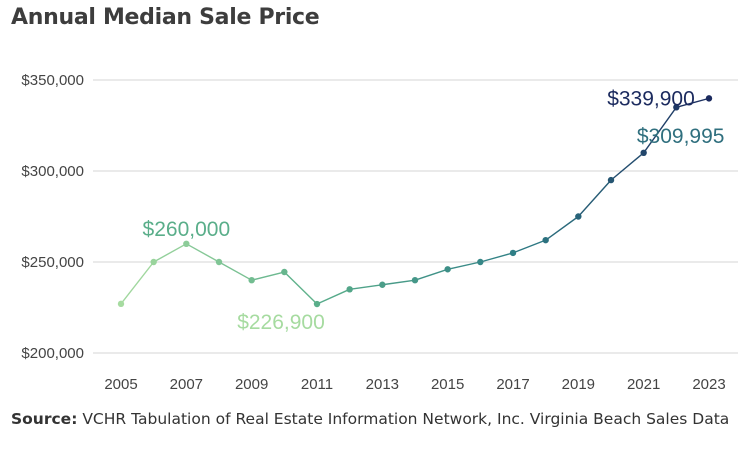 Image resolution: width=750 pixels, height=463 pixels. What do you see at coordinates (651, 98) in the screenshot?
I see `data-label: $339,900` at bounding box center [651, 98].